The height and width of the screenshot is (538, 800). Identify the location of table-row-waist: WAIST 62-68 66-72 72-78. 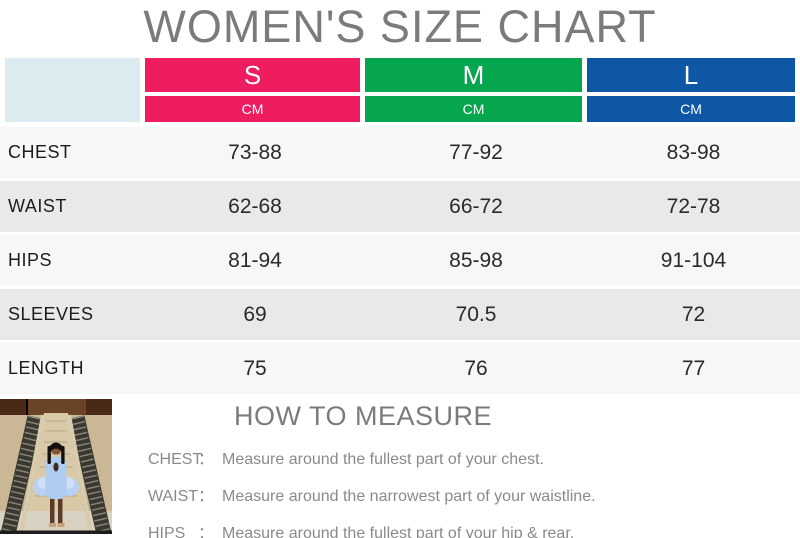
(400, 206).